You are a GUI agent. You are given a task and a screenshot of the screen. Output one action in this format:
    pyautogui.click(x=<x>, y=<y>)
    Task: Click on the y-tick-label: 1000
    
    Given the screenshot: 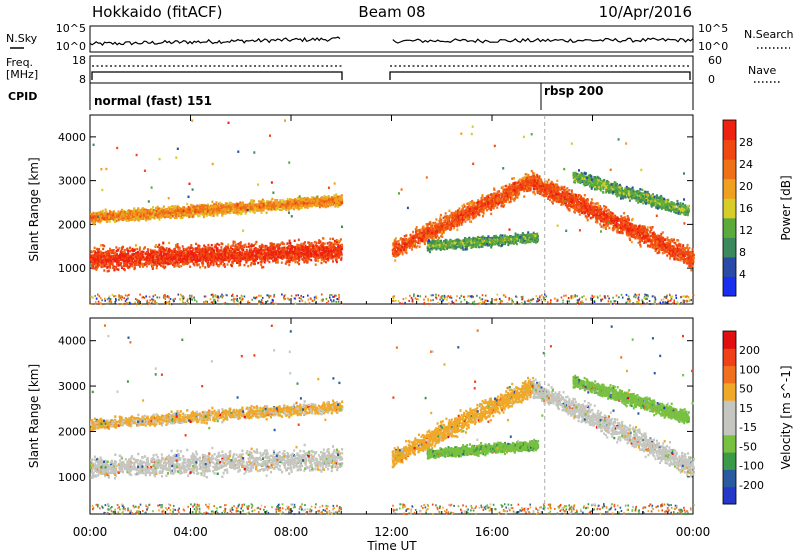 What is the action you would take?
    pyautogui.click(x=72, y=268)
    